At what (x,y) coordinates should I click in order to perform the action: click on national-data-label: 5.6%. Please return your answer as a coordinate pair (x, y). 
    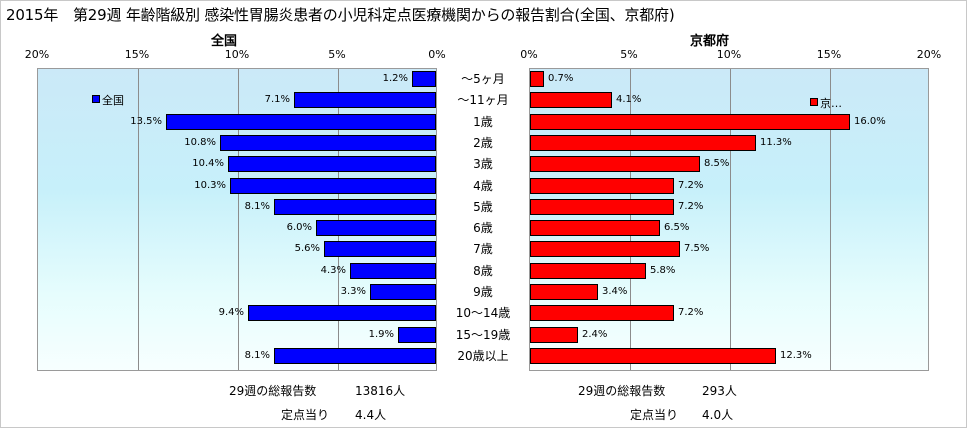
    Looking at the image, I should click on (307, 249).